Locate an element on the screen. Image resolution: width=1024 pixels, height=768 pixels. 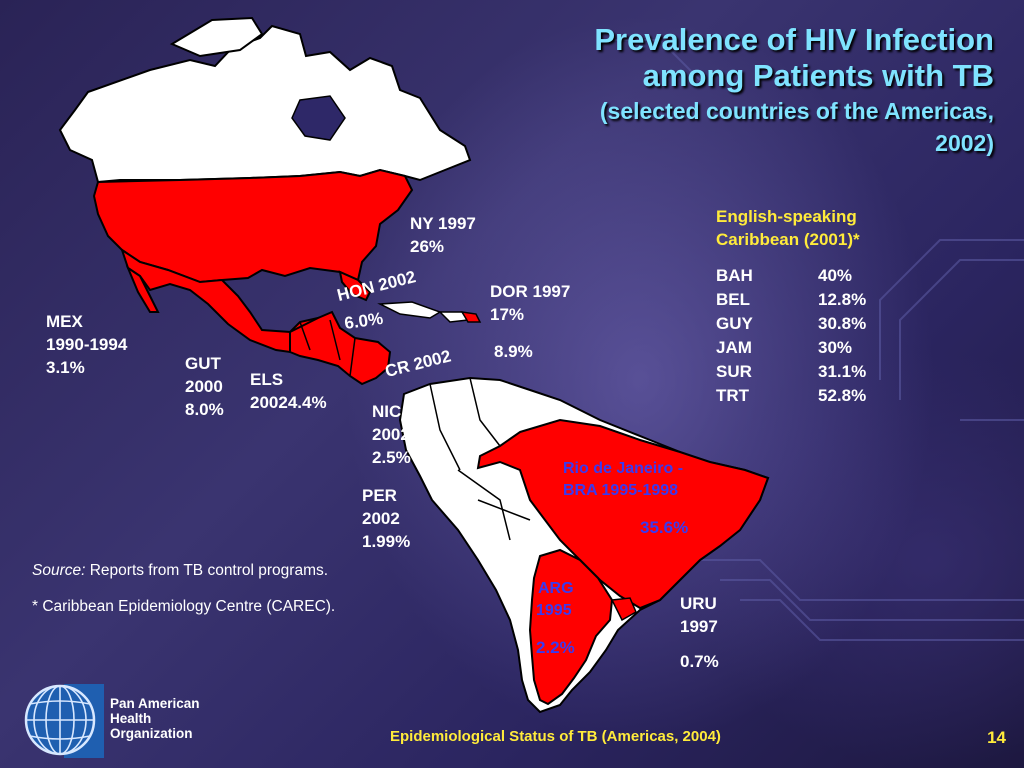
caribbean-country: SUR is located at coordinates (734, 371).